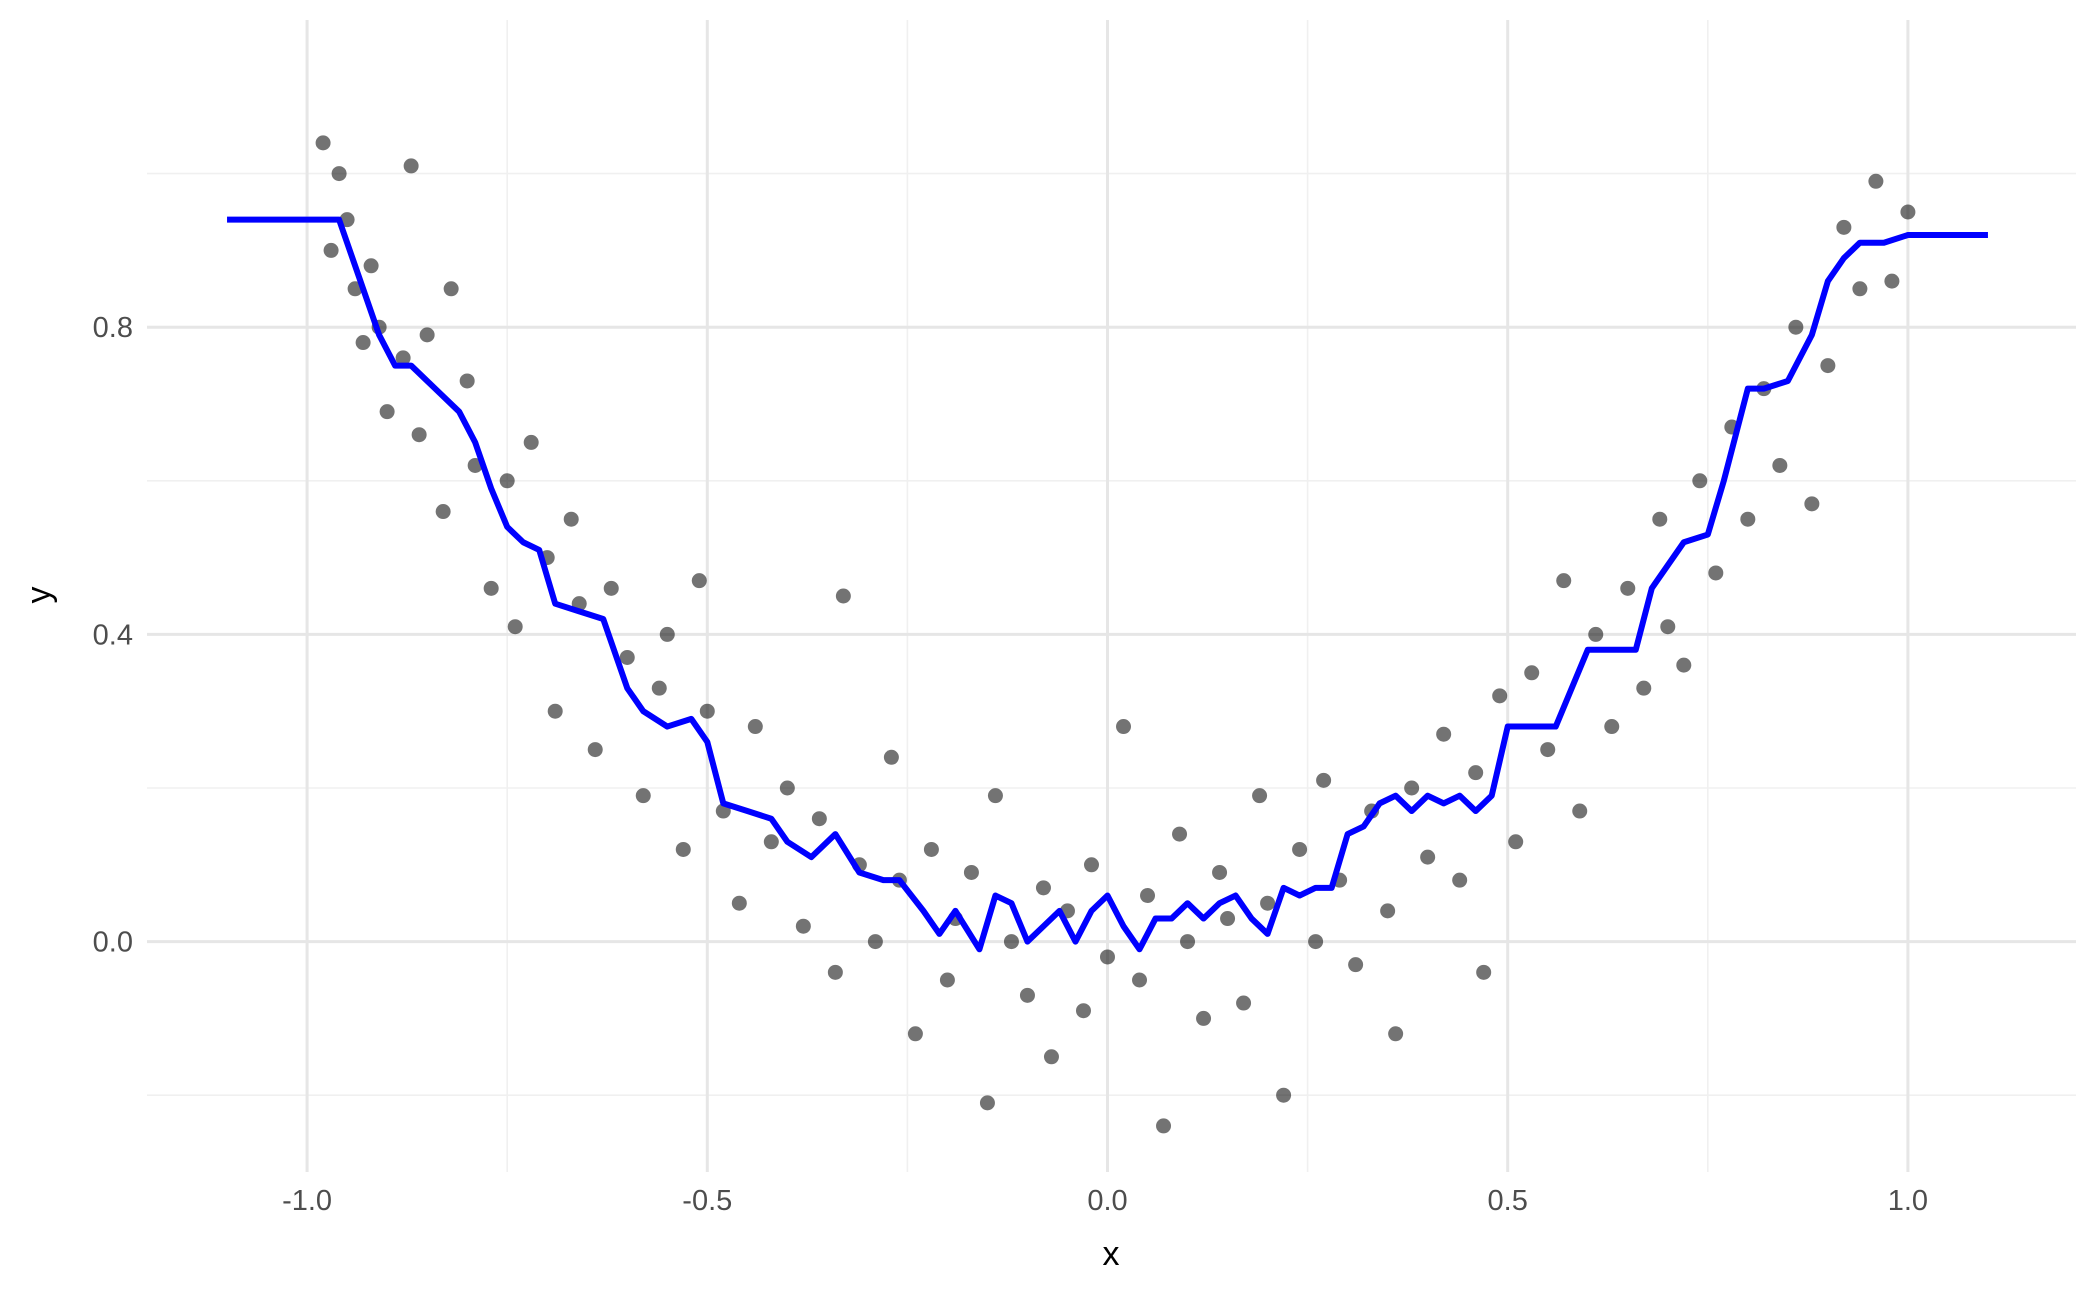 This screenshot has width=2100, height=1297. Describe the element at coordinates (1111, 1254) in the screenshot. I see `x-axis-title: x` at that location.